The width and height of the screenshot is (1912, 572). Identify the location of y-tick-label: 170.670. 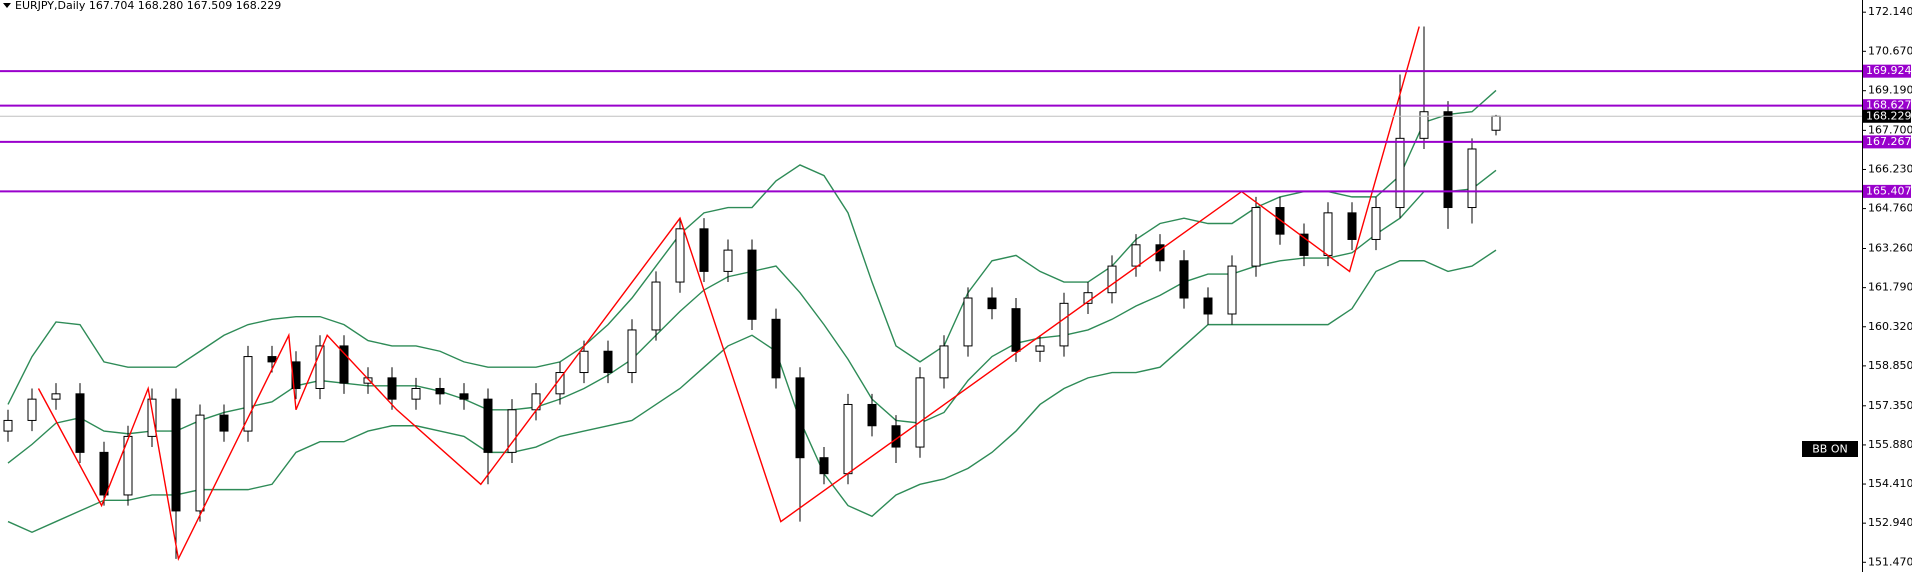
(1890, 50).